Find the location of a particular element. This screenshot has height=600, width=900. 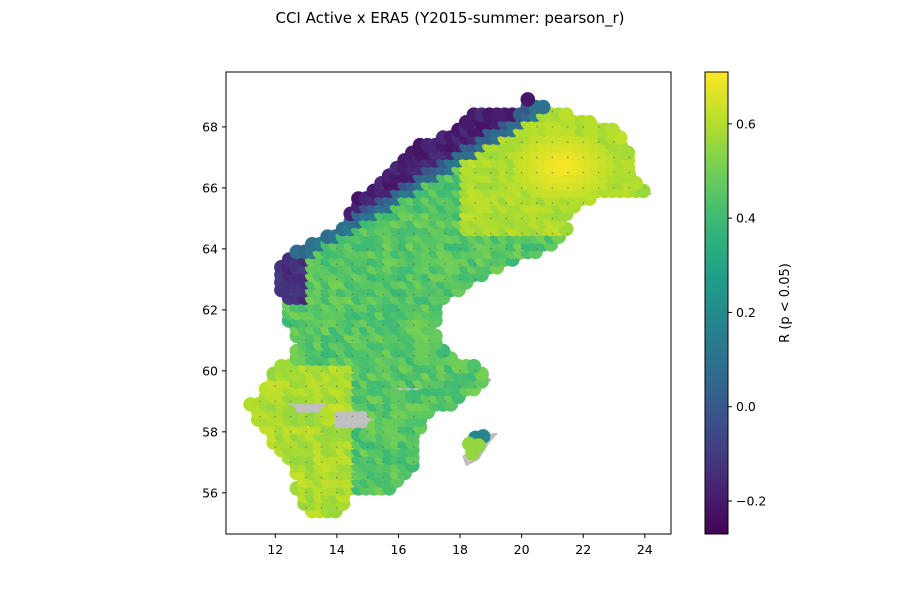

colorbar-tick-label: −0.2 is located at coordinates (751, 501).